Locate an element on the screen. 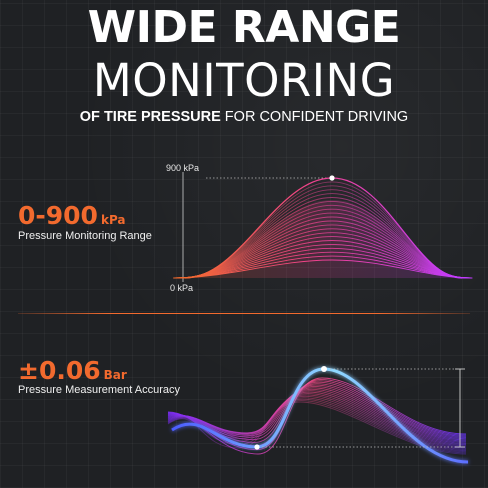 Image resolution: width=488 pixels, height=488 pixels. accuracy-label: Pressure Measurement Accuracy is located at coordinates (99, 390).